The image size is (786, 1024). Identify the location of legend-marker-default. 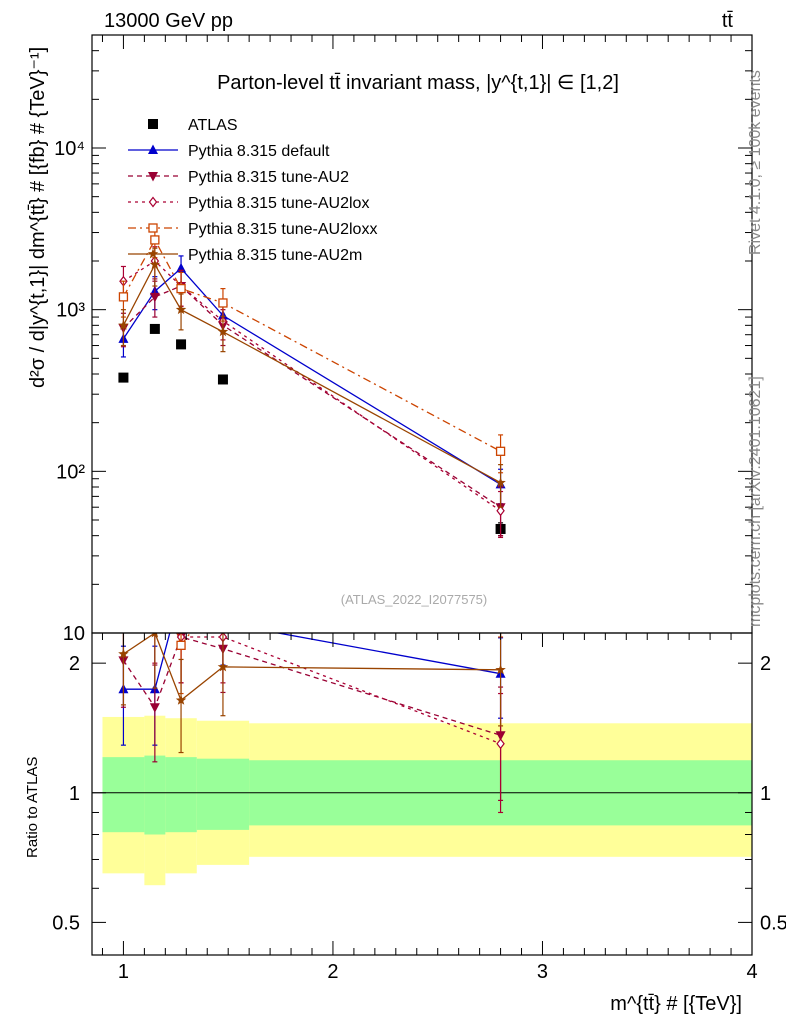
(153, 149).